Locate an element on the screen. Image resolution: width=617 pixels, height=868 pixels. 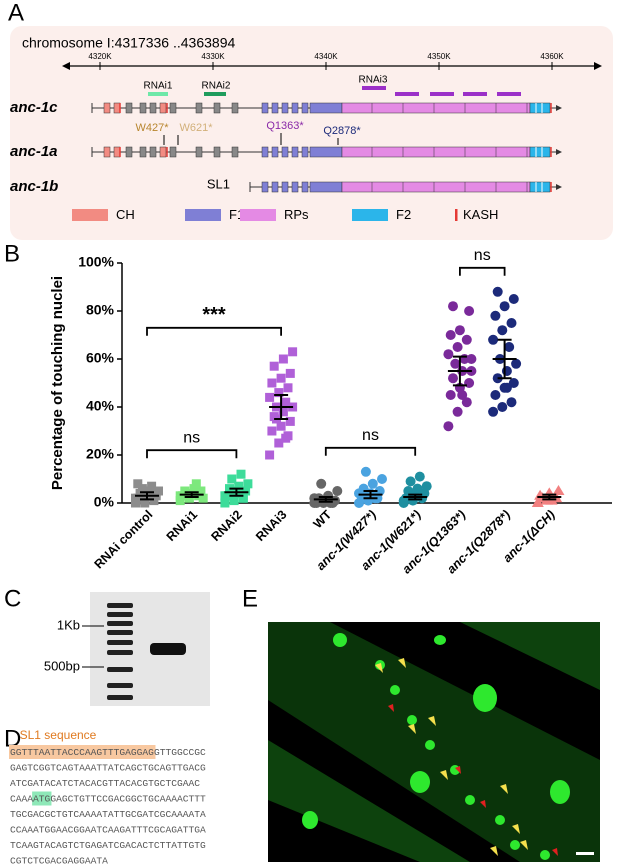
isoform-label: anc-1b is located at coordinates (34, 186).